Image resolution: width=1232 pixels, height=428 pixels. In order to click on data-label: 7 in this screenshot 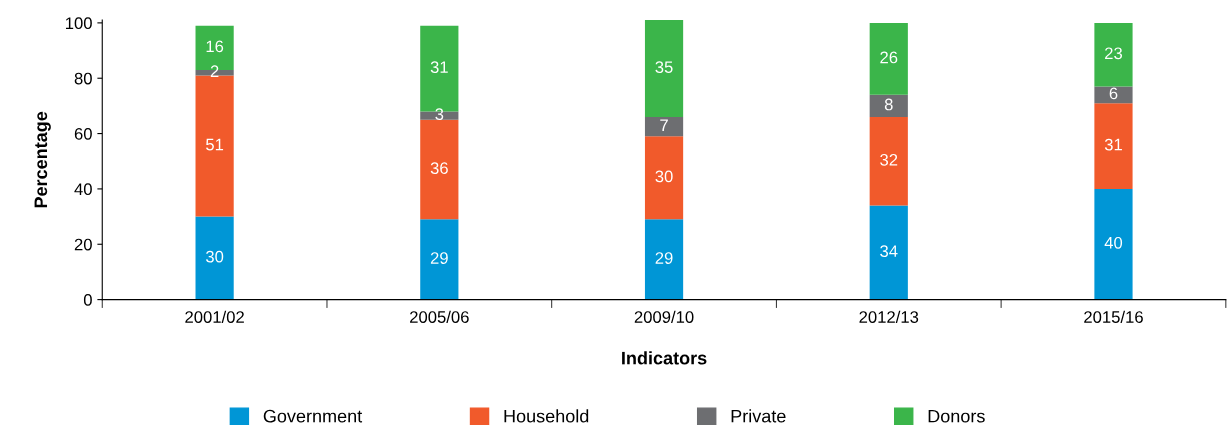, I will do `click(664, 125)`.